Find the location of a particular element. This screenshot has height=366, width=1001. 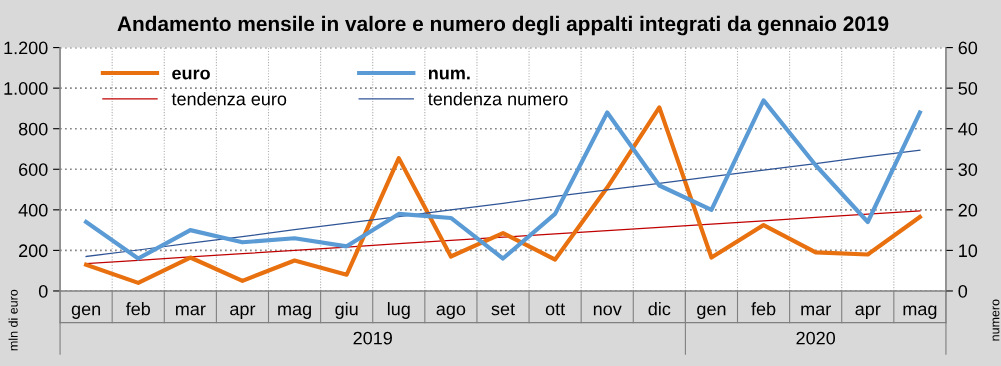

x-tick-label: ago is located at coordinates (451, 312).